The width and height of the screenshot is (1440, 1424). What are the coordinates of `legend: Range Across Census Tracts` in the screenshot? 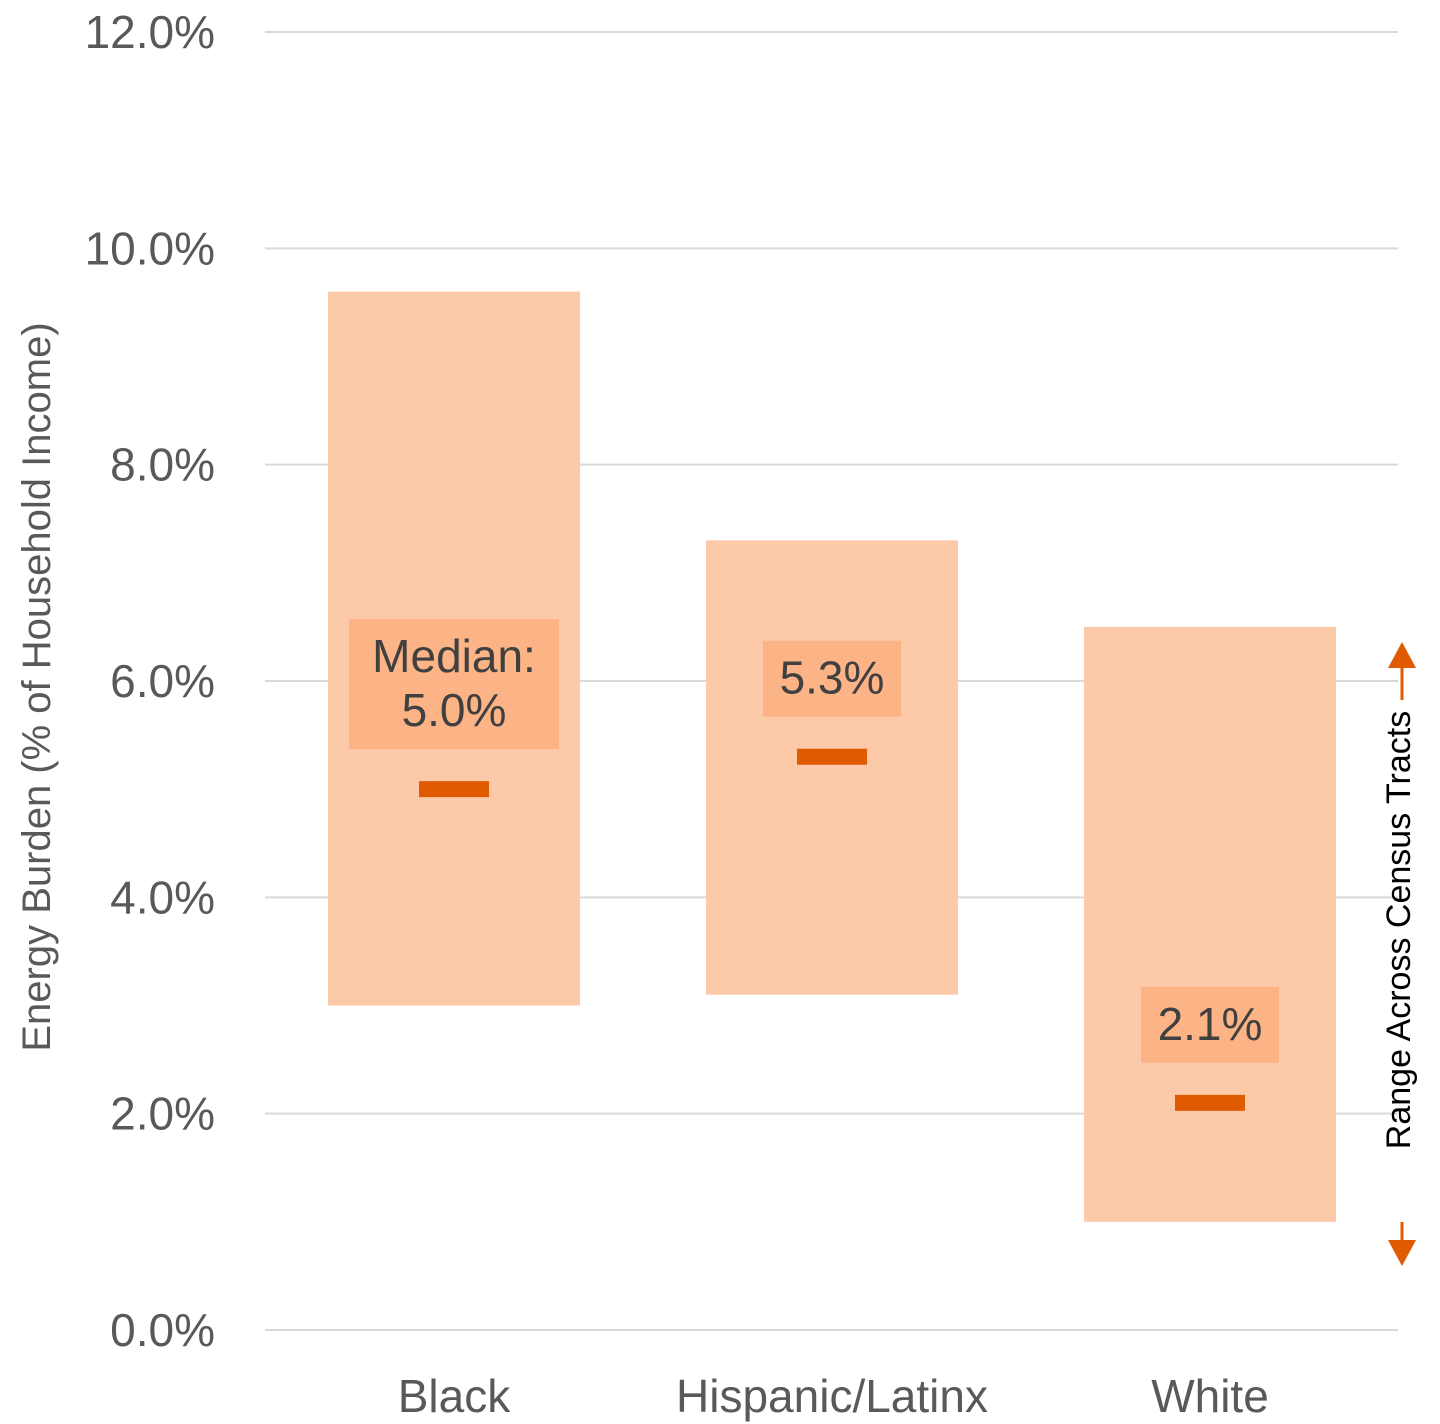 It's located at (1399, 954).